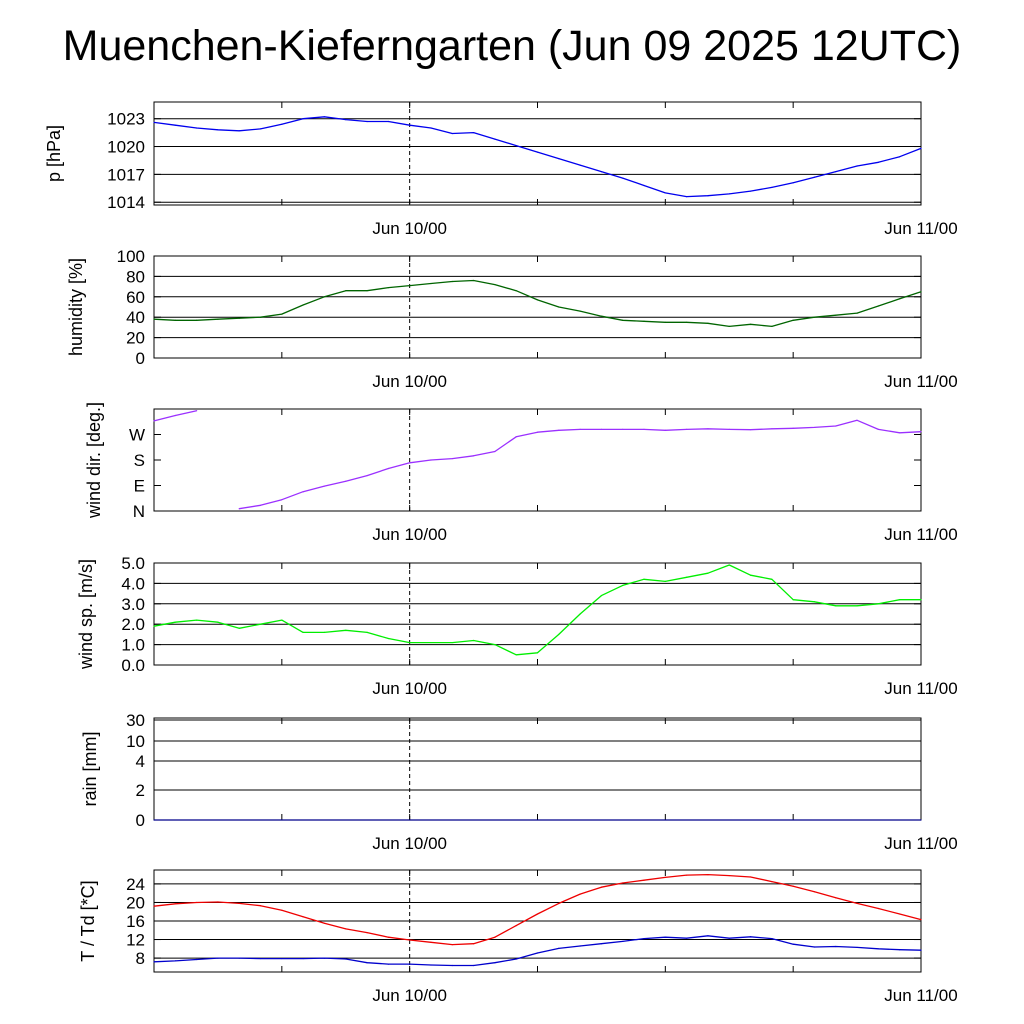 This screenshot has width=1024, height=1024. Describe the element at coordinates (54, 153) in the screenshot. I see `y-axis-label: p [hPa]` at that location.